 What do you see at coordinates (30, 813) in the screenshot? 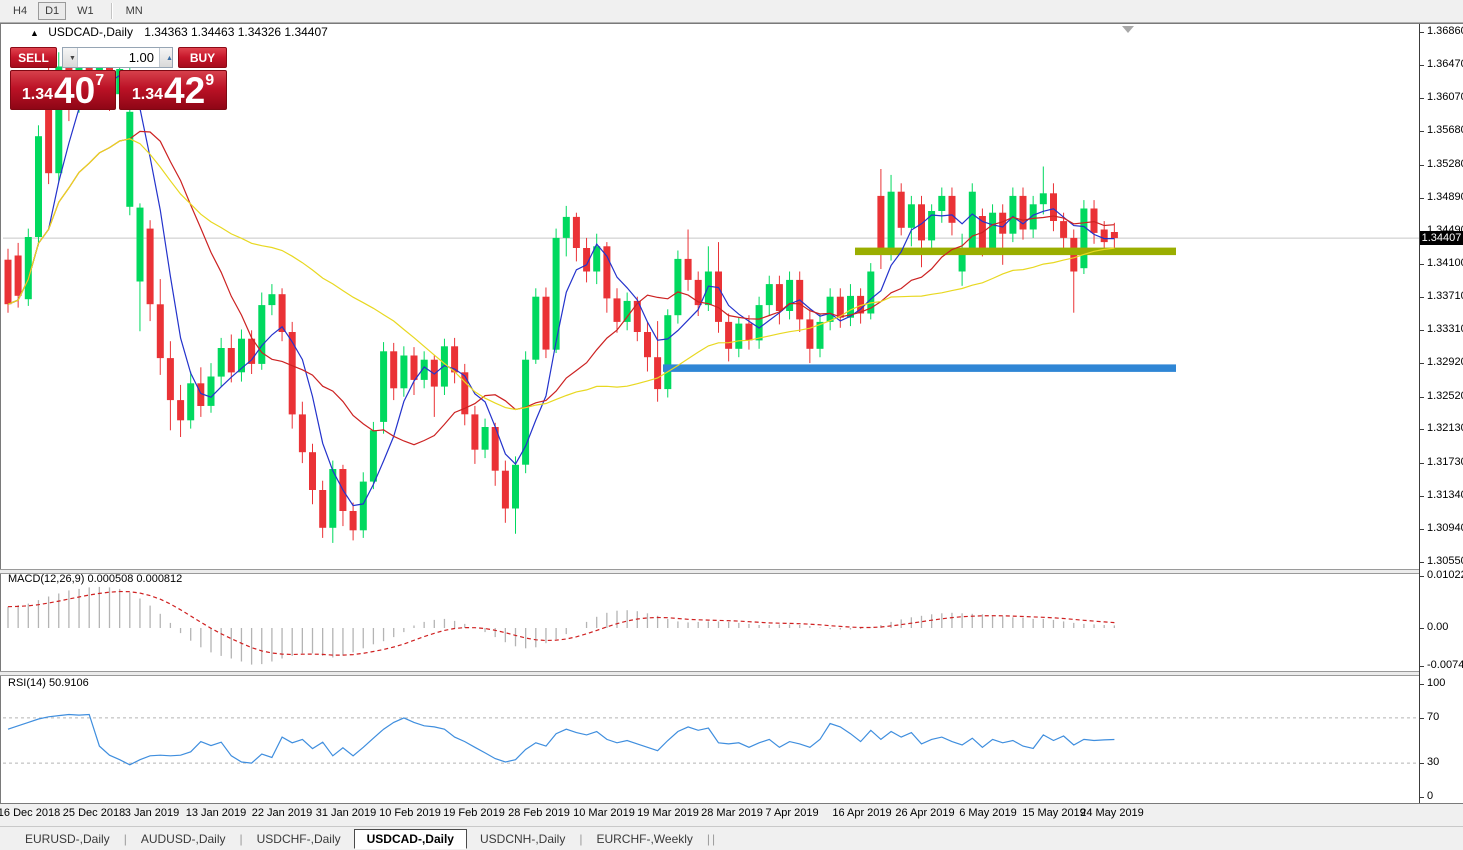
I see `date-axis-label: 16 Dec 2018` at bounding box center [30, 813].